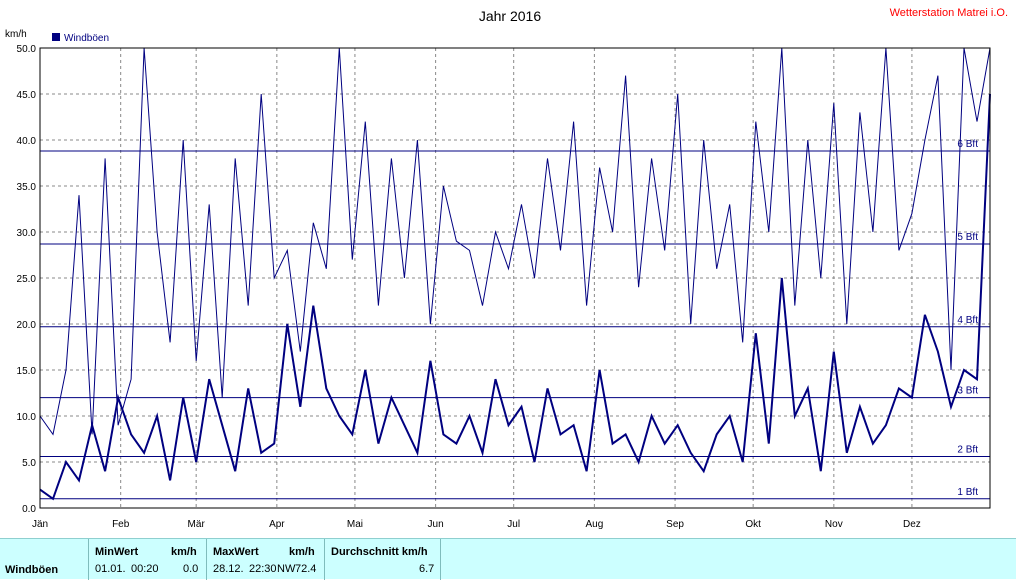  What do you see at coordinates (197, 524) in the screenshot?
I see `x-tick-label: Mär` at bounding box center [197, 524].